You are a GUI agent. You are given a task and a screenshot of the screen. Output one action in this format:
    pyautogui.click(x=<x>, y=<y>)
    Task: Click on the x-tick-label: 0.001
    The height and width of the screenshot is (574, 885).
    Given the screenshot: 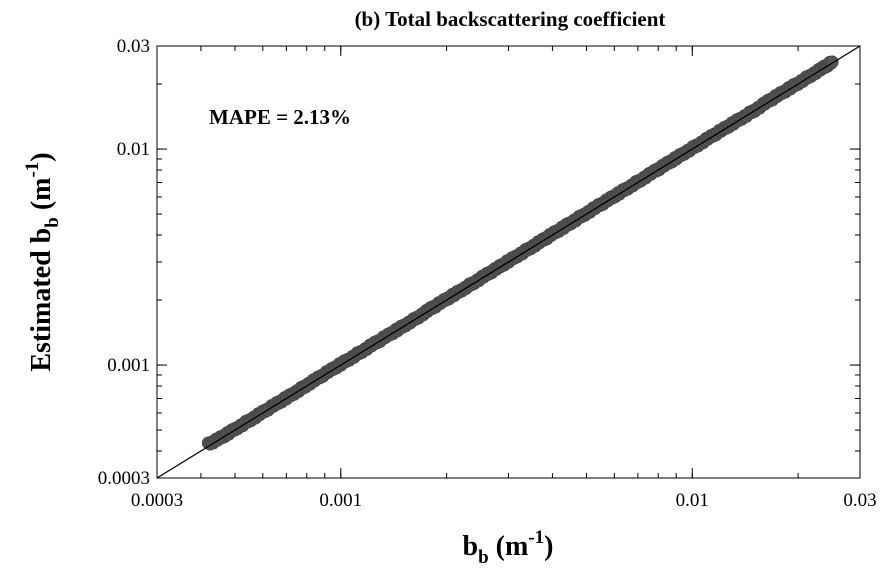 What is the action you would take?
    pyautogui.click(x=340, y=500)
    